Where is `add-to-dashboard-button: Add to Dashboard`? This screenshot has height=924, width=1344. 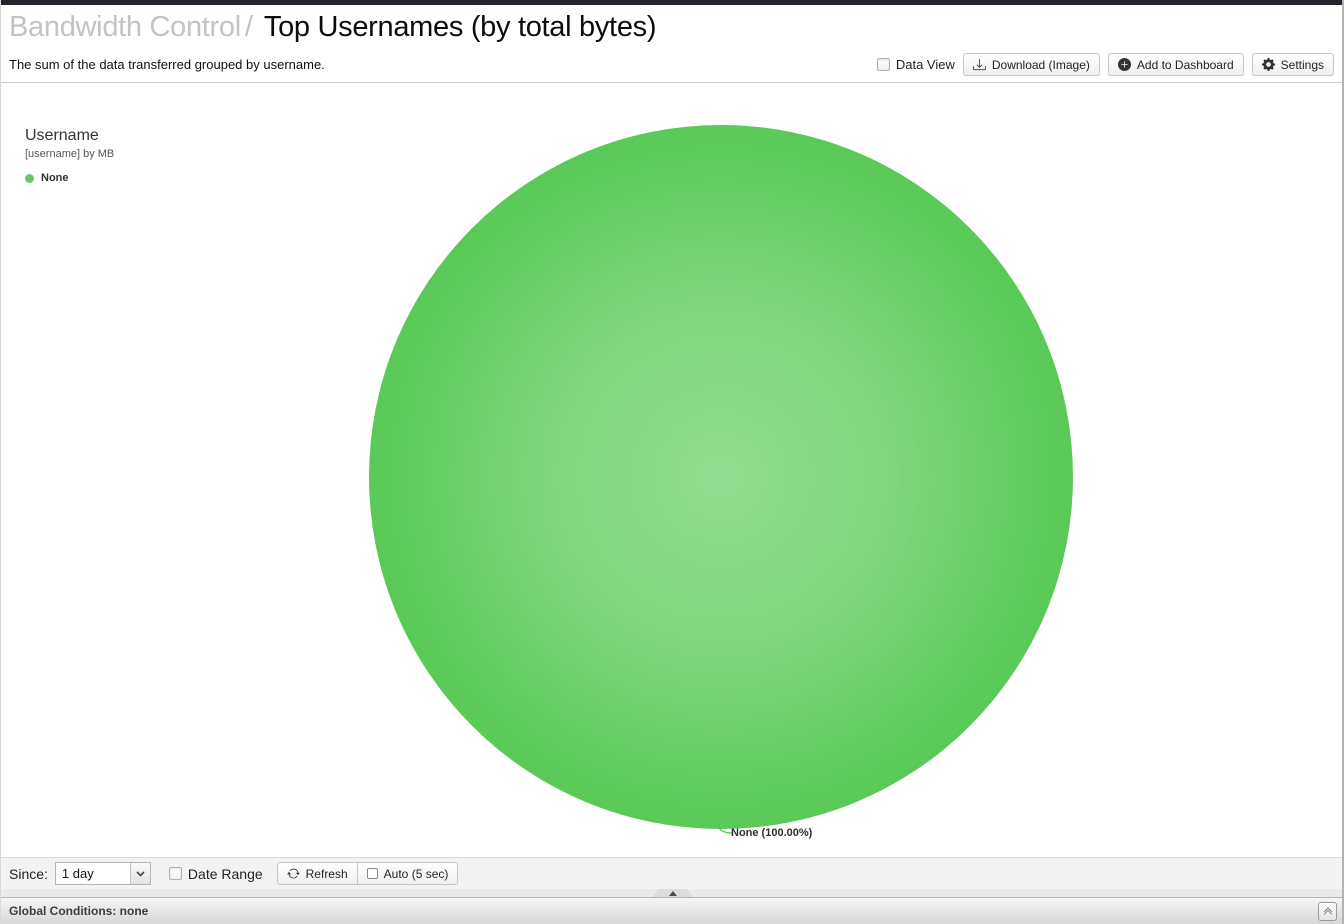 add-to-dashboard-button: Add to Dashboard is located at coordinates (1175, 64).